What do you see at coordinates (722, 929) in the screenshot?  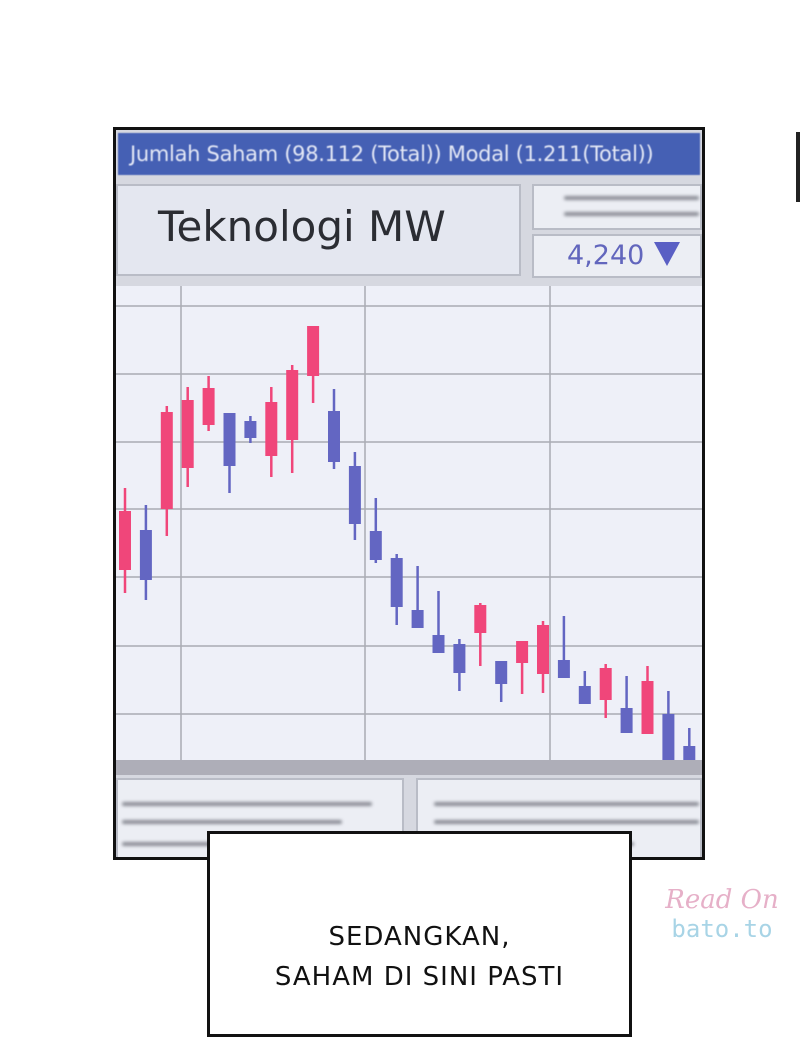 I see `watermark-line-2: bato.to` at bounding box center [722, 929].